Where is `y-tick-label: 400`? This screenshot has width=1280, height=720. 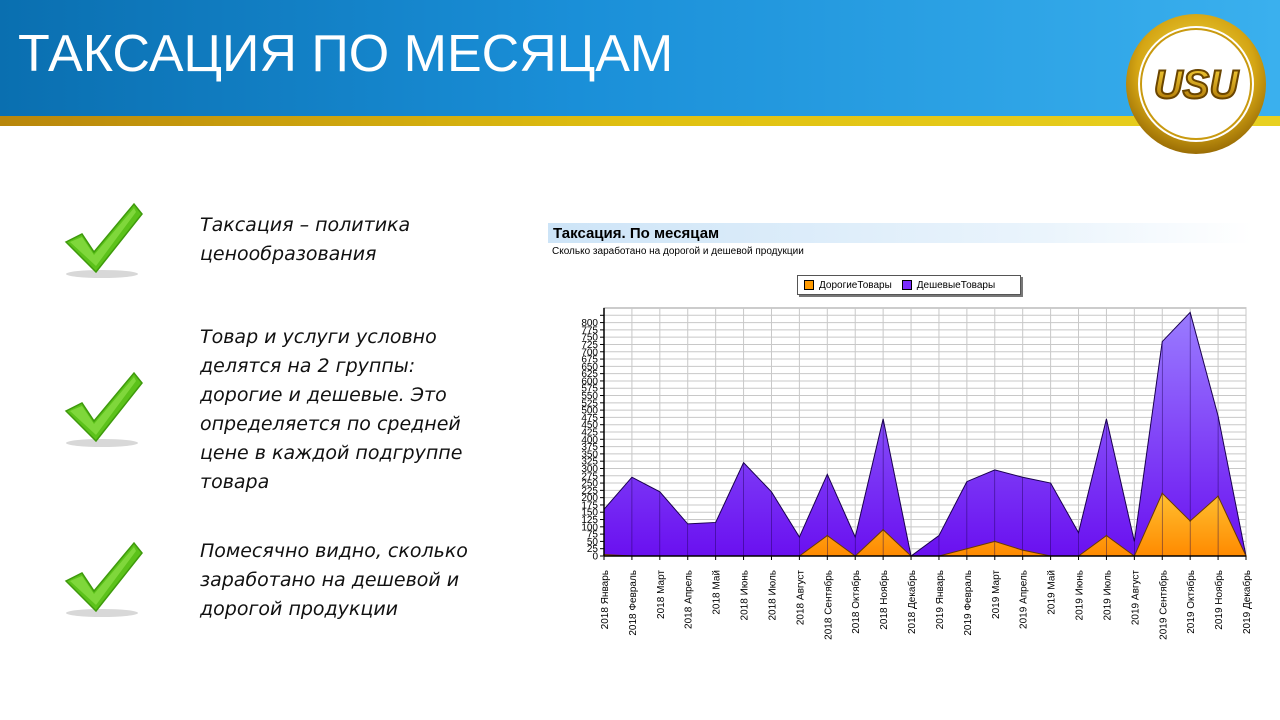
y-tick-label: 400 is located at coordinates (589, 440).